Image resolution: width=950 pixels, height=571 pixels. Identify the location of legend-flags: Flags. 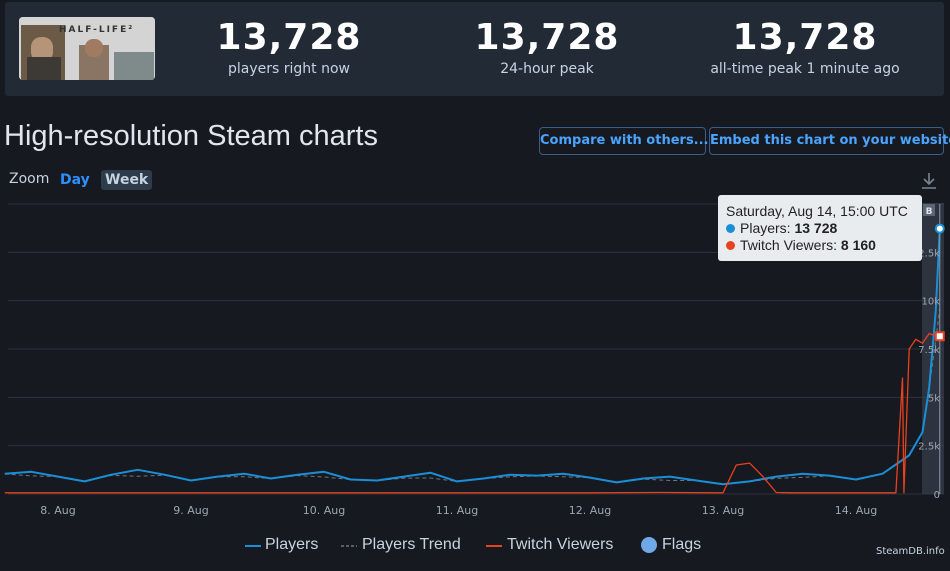
(682, 544).